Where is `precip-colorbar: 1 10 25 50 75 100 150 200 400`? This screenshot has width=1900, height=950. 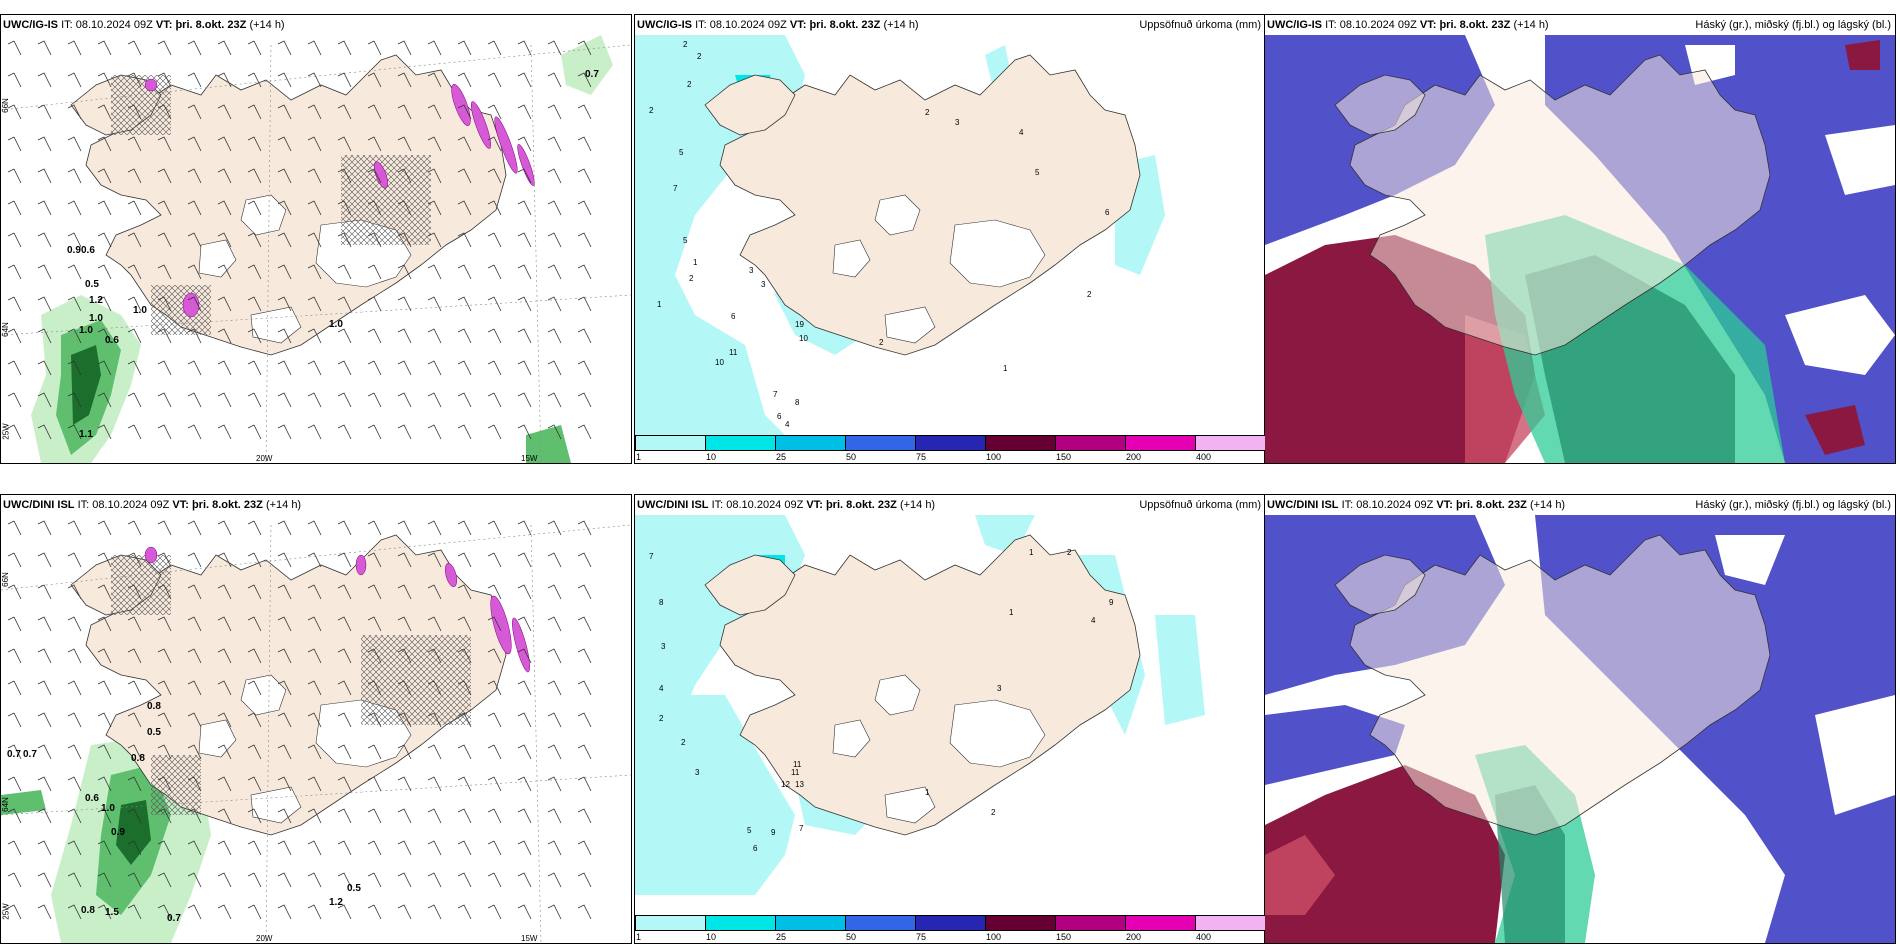
precip-colorbar: 1 10 25 50 75 100 150 200 400 is located at coordinates (950, 449).